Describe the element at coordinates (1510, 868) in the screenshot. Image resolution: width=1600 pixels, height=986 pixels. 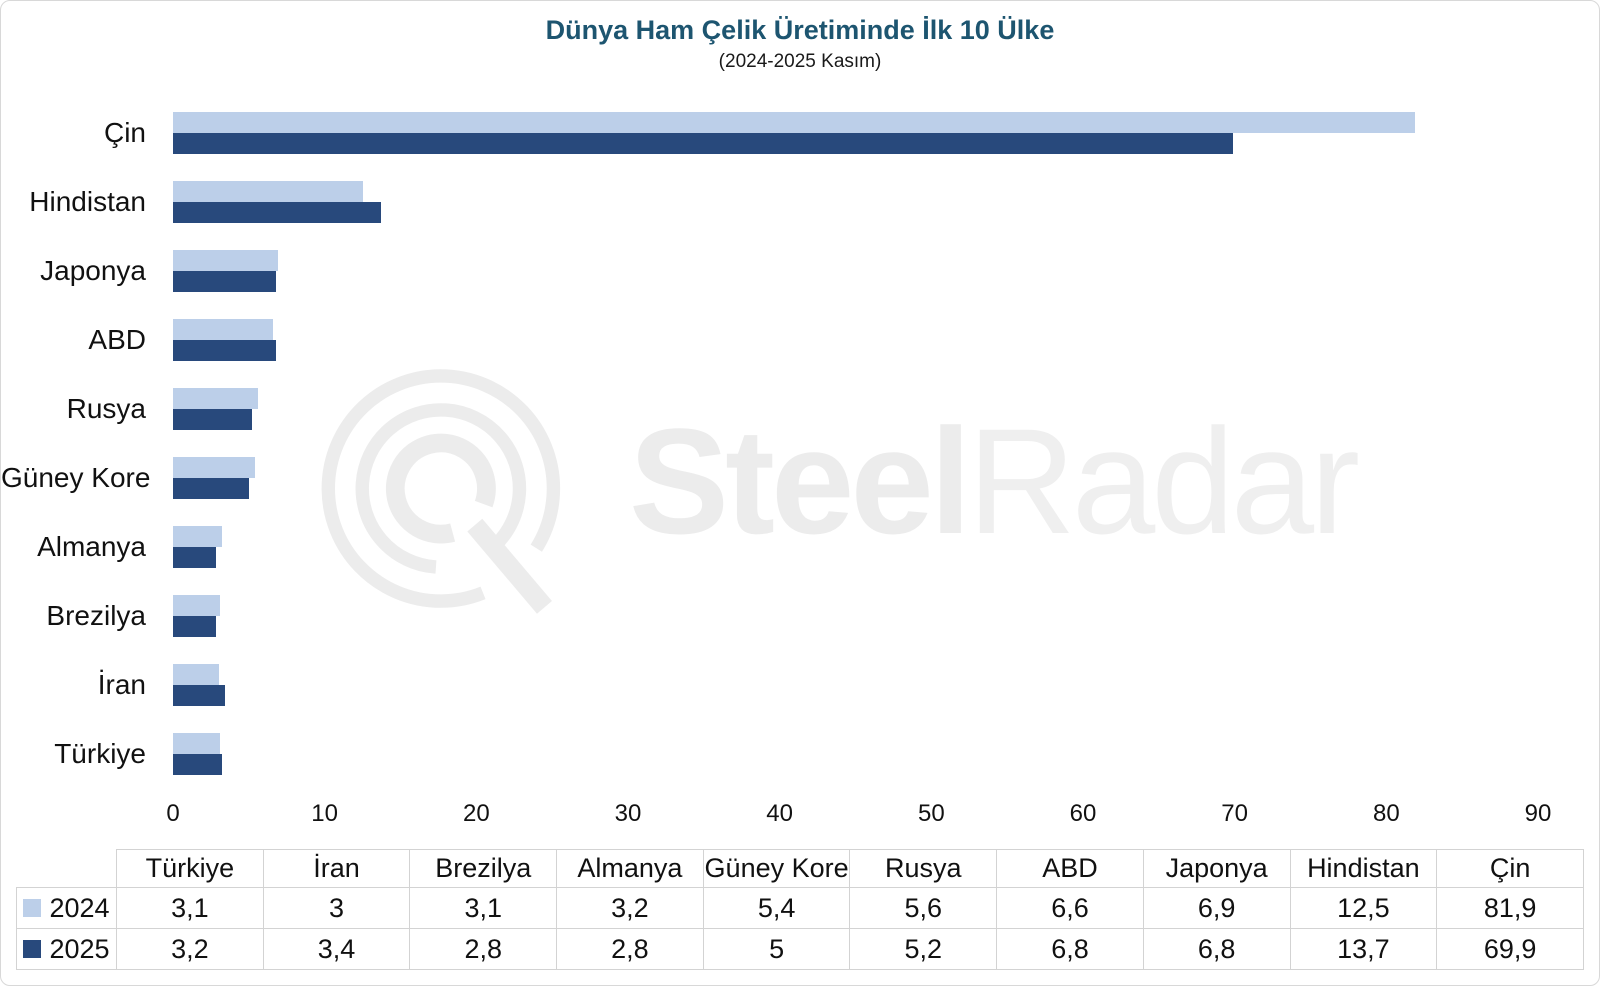
I see `table-col-header: Çin` at that location.